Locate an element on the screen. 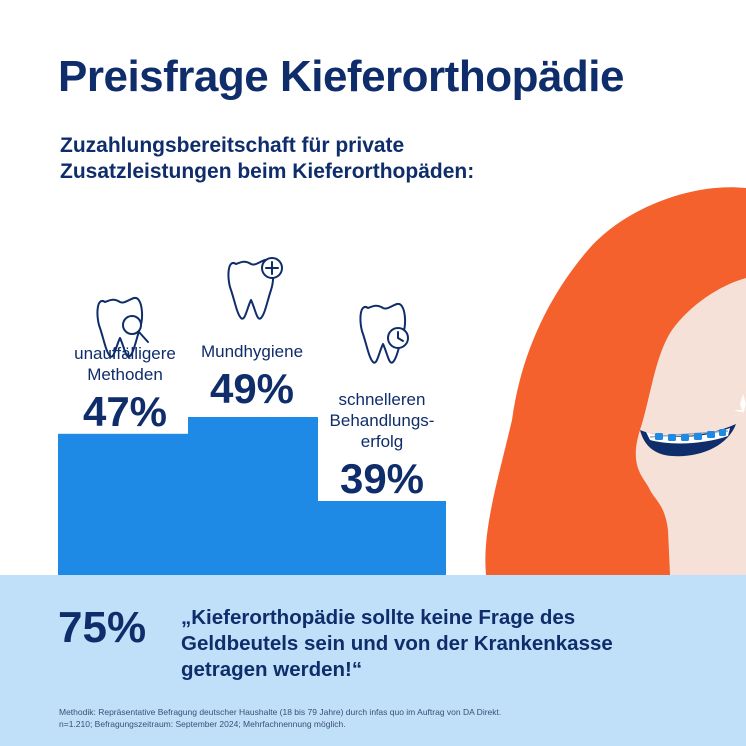 The width and height of the screenshot is (746, 746). category-label-1: unauffälligere is located at coordinates (125, 353).